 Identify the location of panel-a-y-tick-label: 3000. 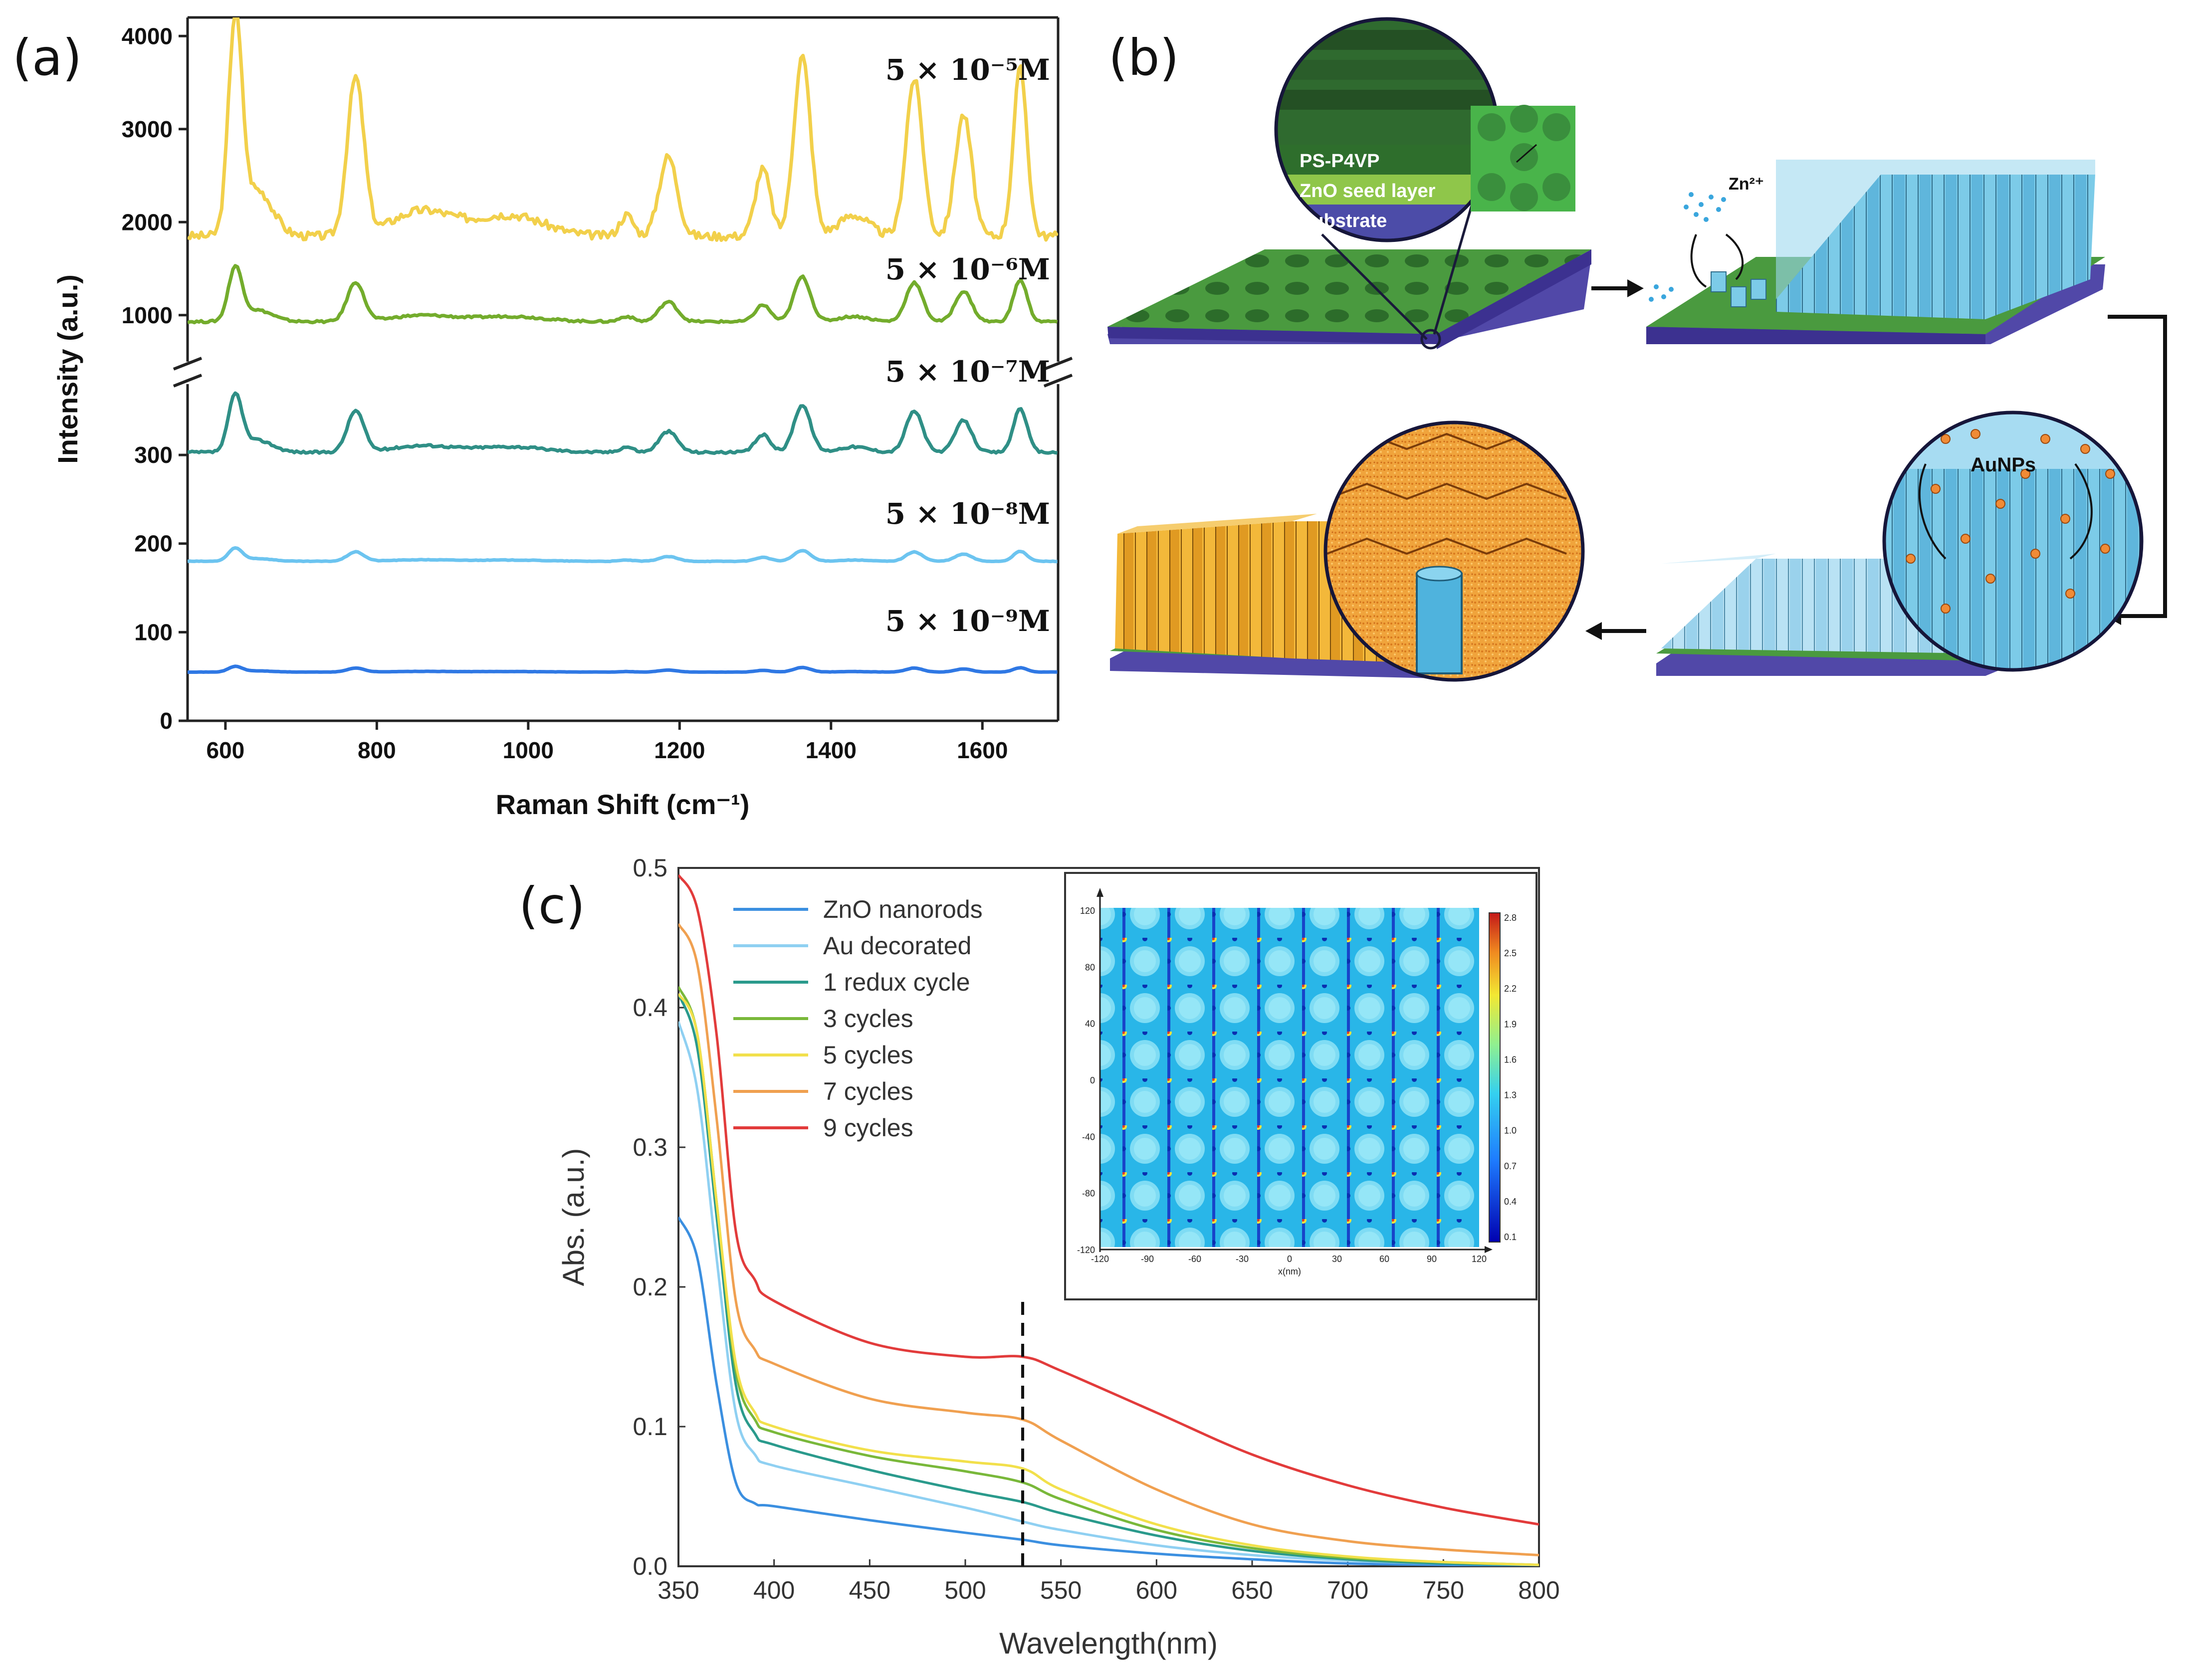
(147, 129).